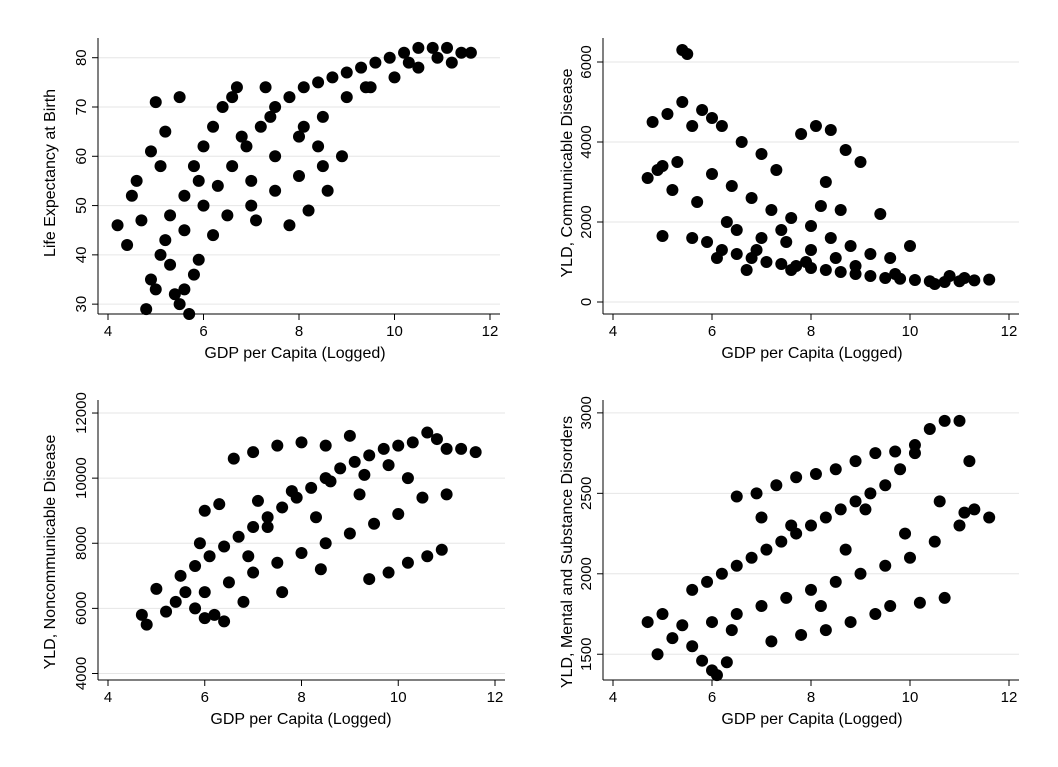 This screenshot has width=1058, height=767. Describe the element at coordinates (299, 331) in the screenshot. I see `x-tick-label-life-expectancy-2: 8` at that location.